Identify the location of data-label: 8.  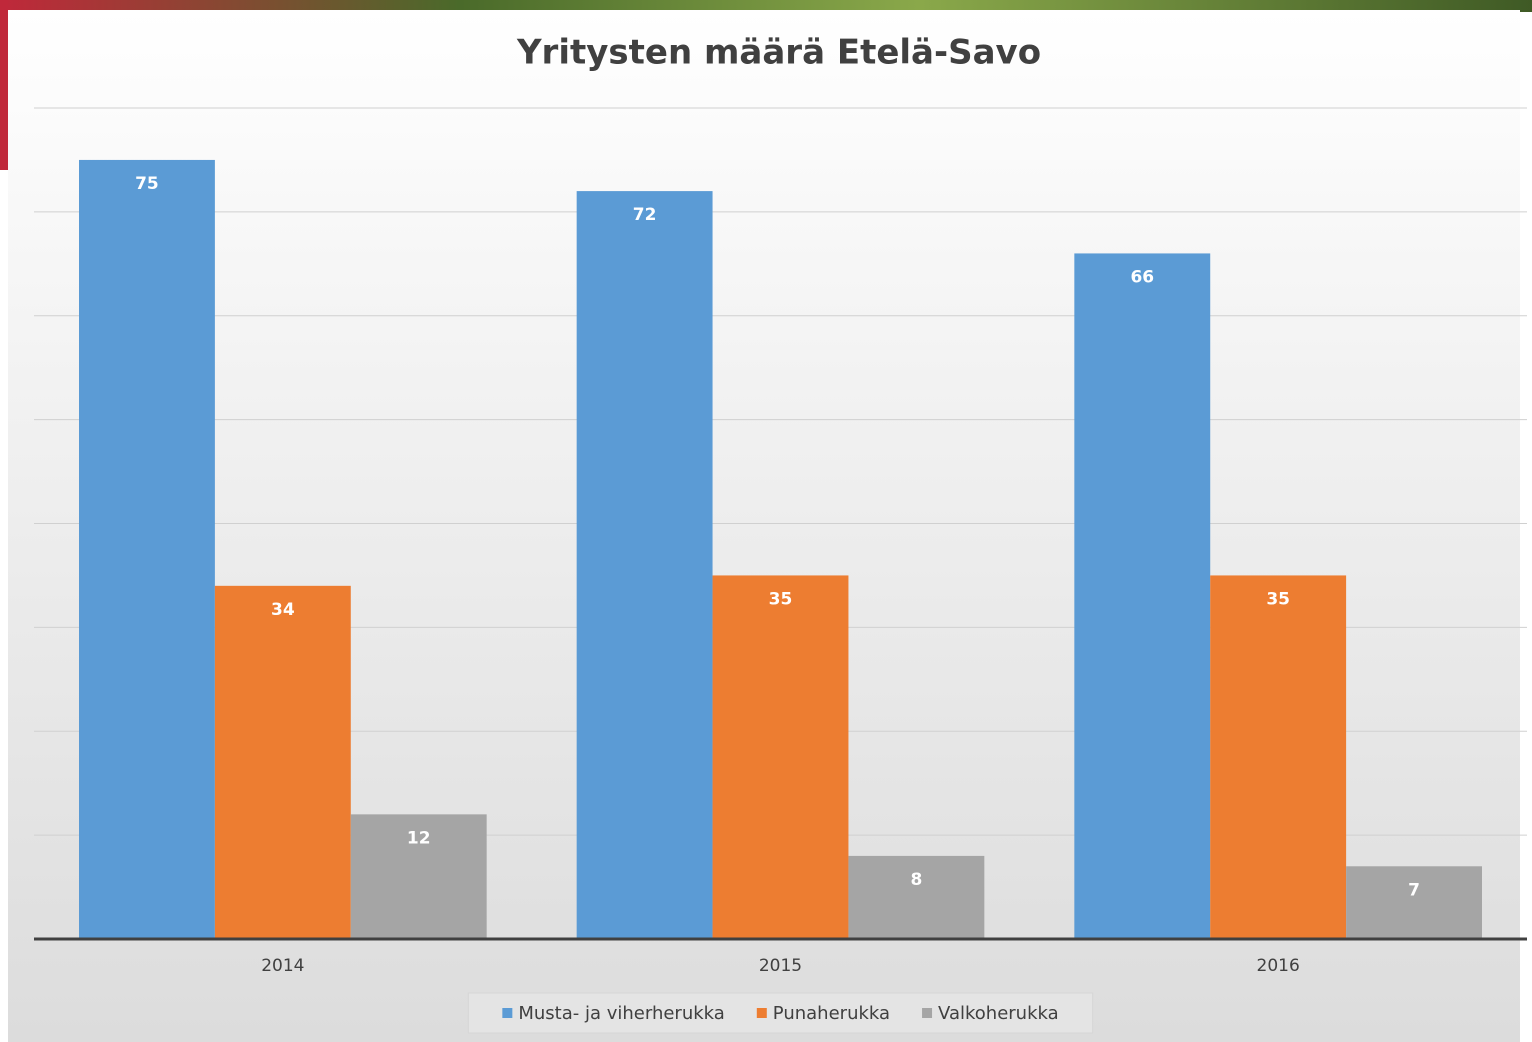
(916, 880).